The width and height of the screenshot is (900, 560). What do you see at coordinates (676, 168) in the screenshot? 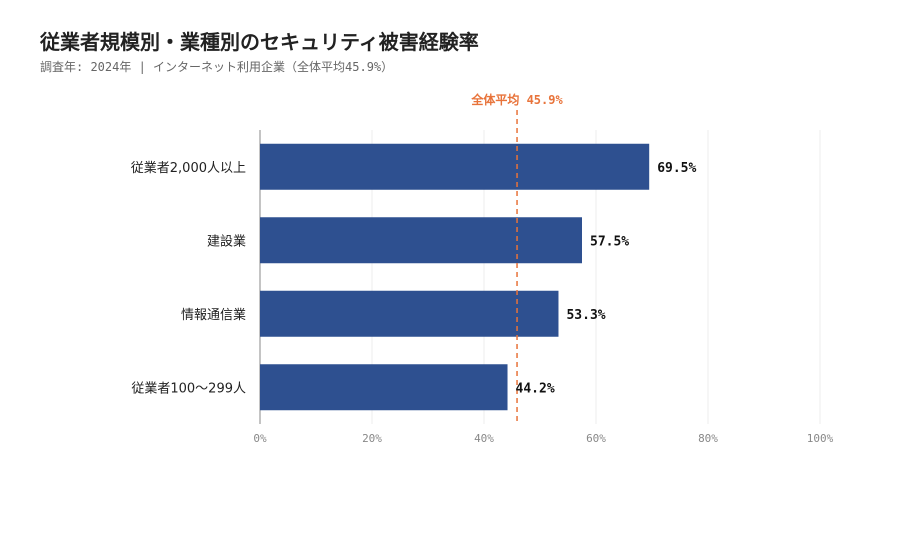
I see `value-label: 69.5%` at bounding box center [676, 168].